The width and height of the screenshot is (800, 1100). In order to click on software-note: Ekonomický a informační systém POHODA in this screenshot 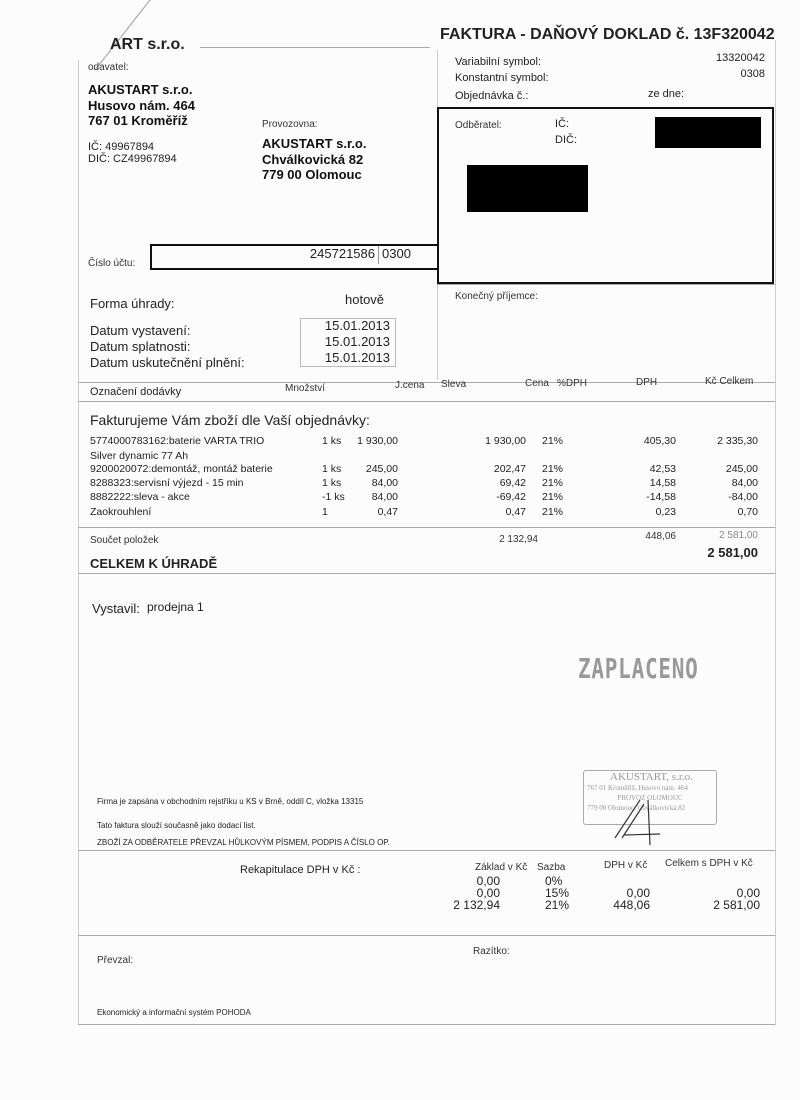, I will do `click(174, 1012)`.